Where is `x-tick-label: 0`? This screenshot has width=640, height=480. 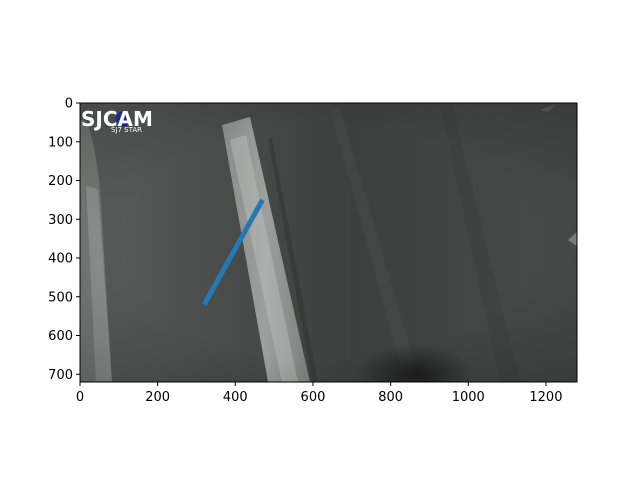
x-tick-label: 0 is located at coordinates (80, 397).